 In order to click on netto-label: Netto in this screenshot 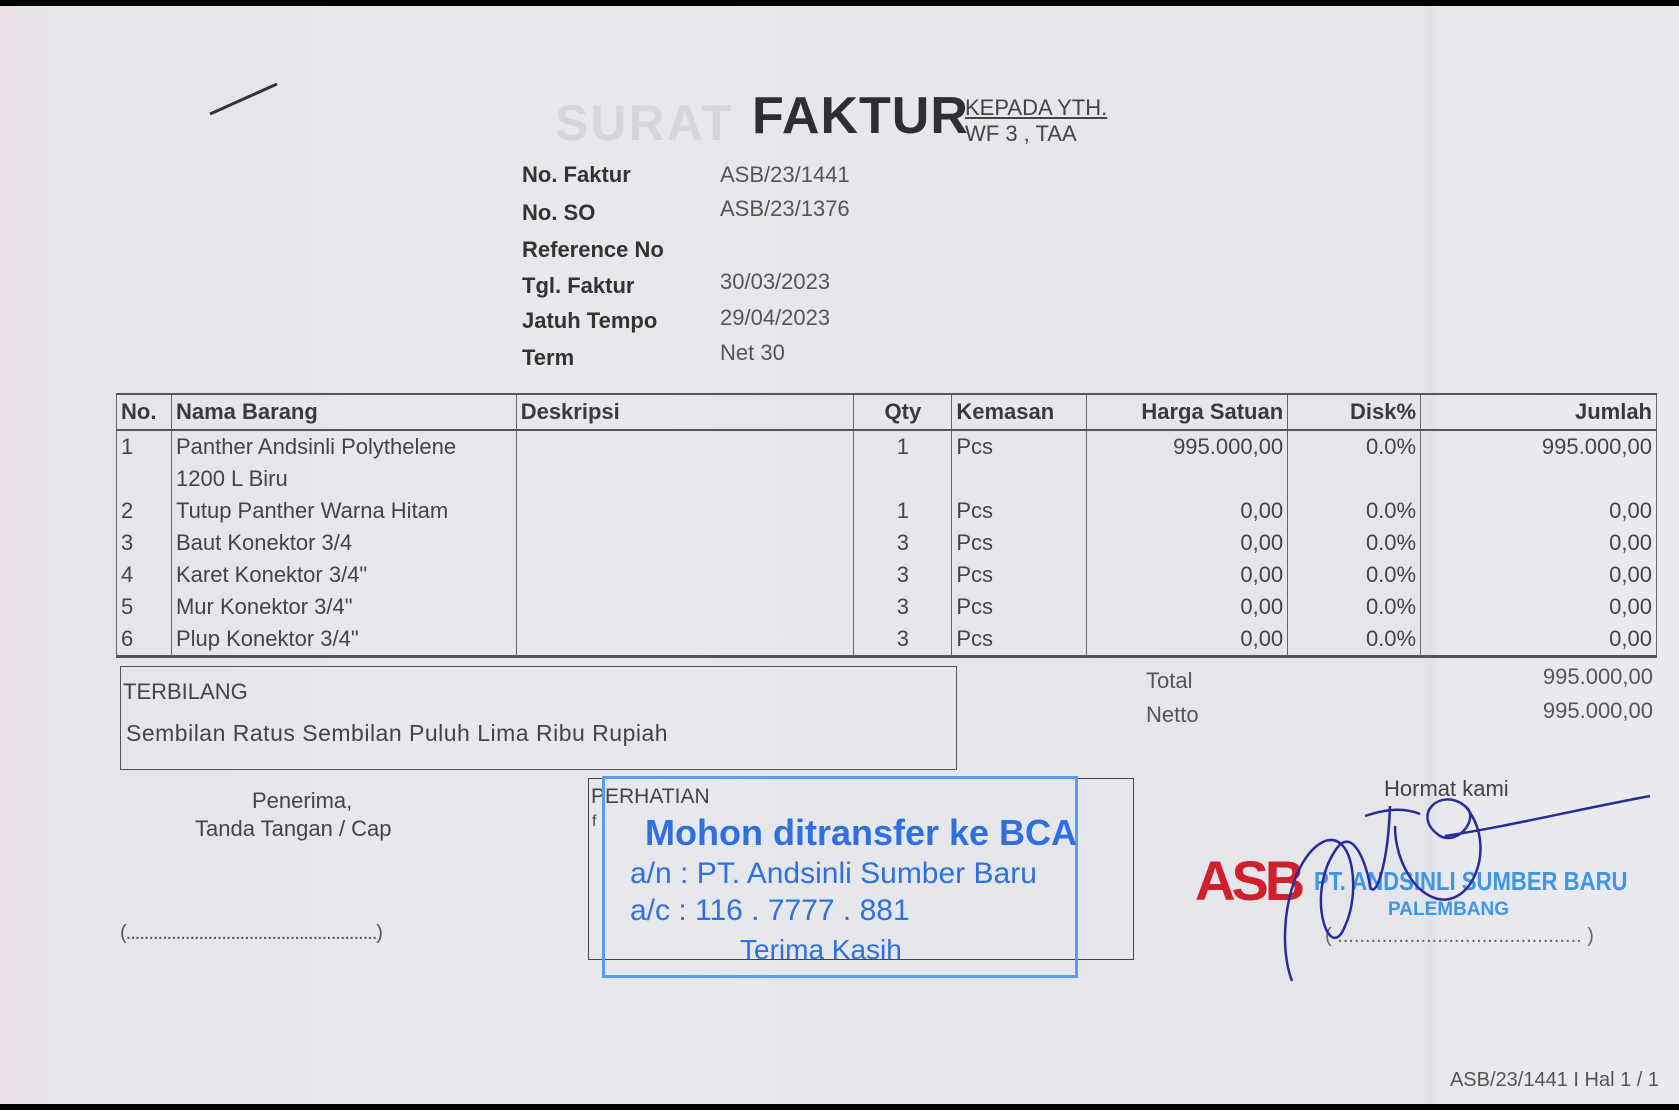, I will do `click(1172, 714)`.